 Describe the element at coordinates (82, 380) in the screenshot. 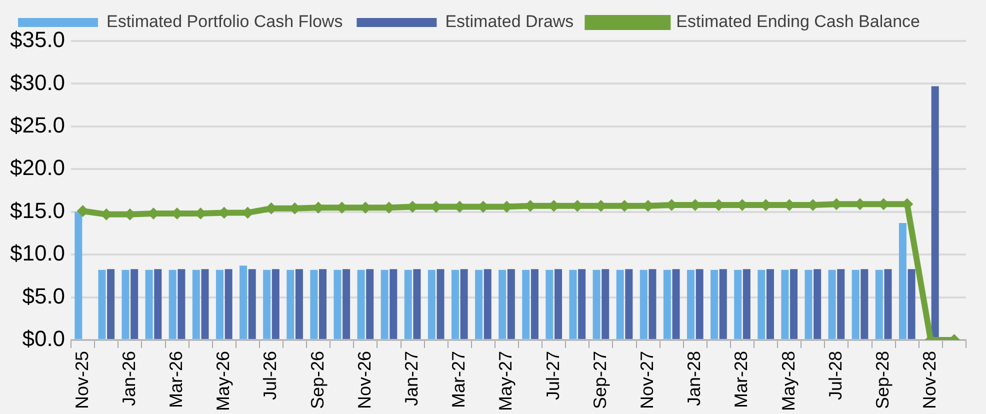

I see `x-tick-label: Nov-25` at that location.